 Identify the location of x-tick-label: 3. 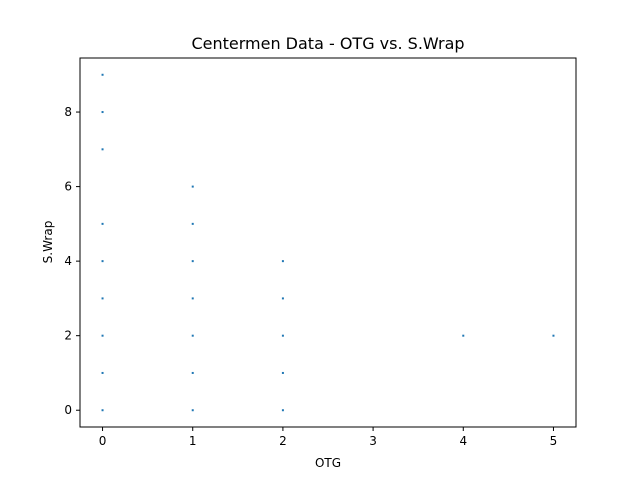
(373, 441).